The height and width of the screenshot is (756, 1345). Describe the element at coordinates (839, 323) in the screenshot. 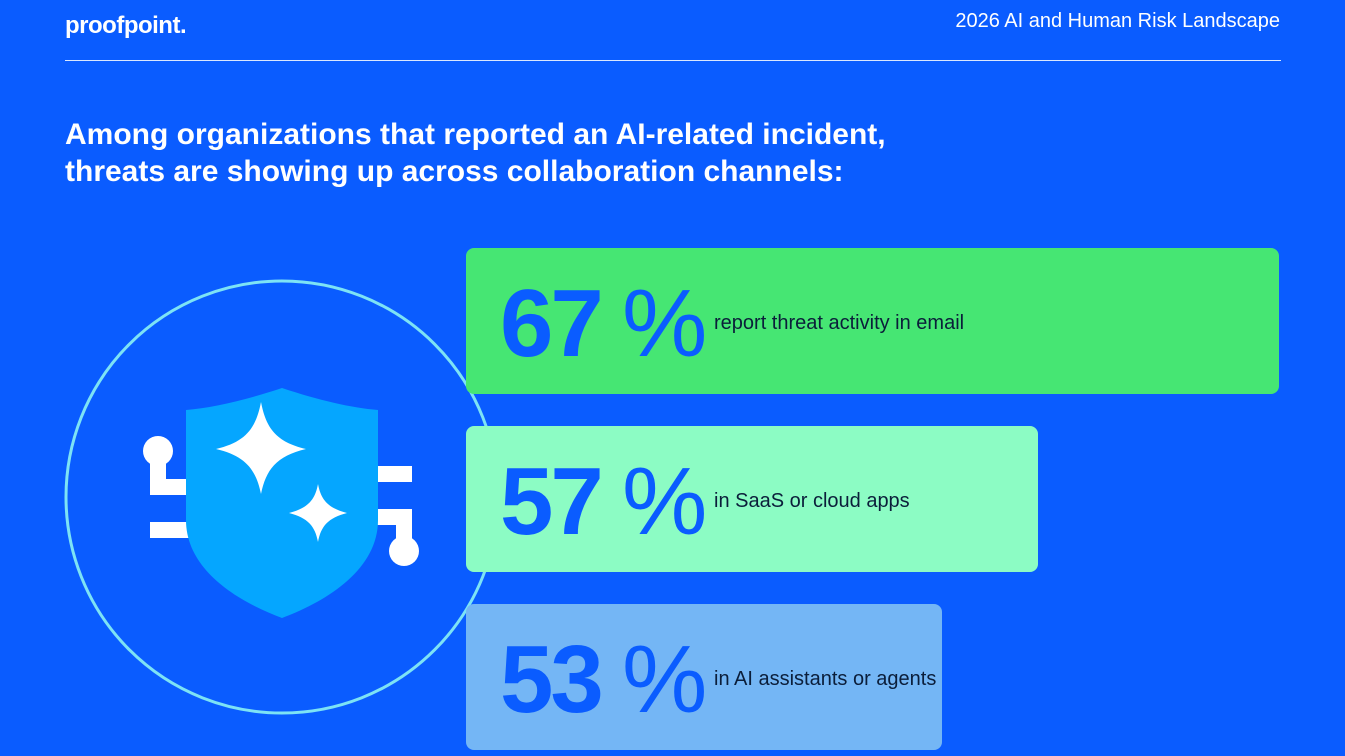

I see `stat-label: report threat activity in email` at that location.